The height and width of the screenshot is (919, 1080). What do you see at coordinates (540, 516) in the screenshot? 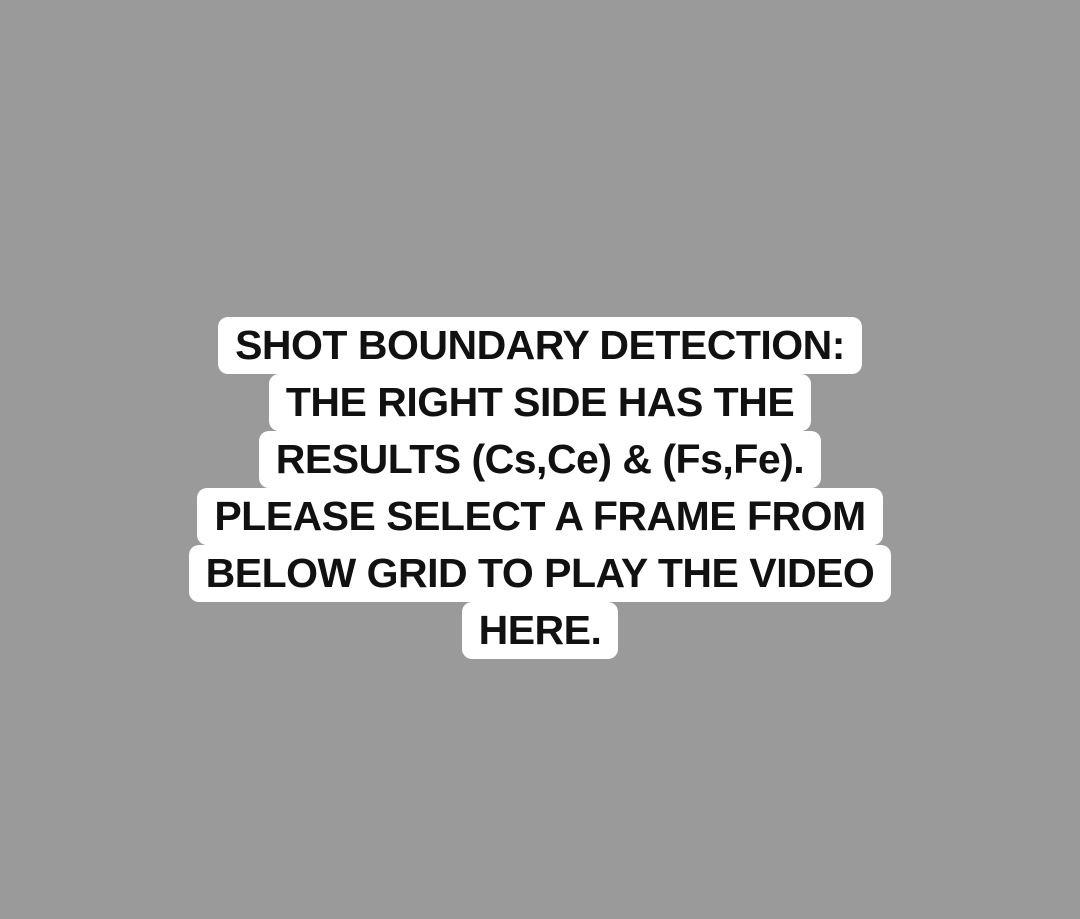
I see `caption-line: PLEASE SELECT A FRAME FROM` at bounding box center [540, 516].